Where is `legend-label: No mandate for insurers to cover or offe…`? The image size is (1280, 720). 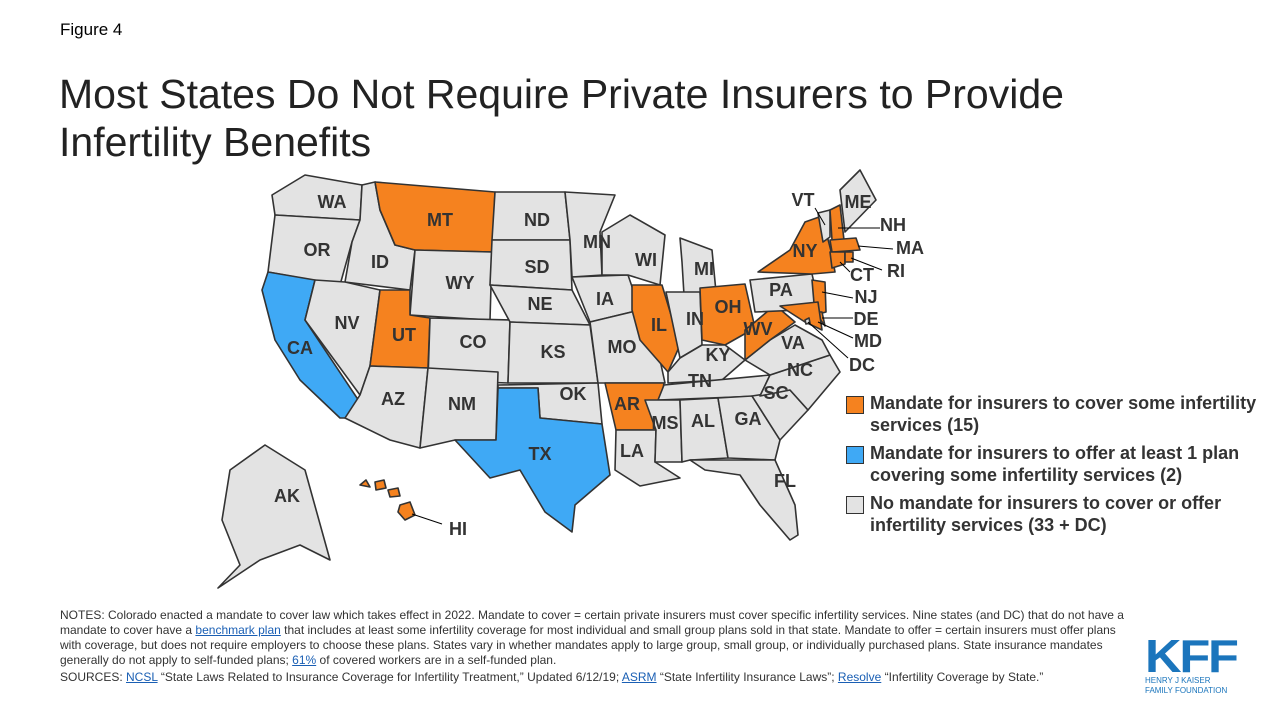
legend-label: No mandate for insurers to cover or offe… is located at coordinates (1046, 514).